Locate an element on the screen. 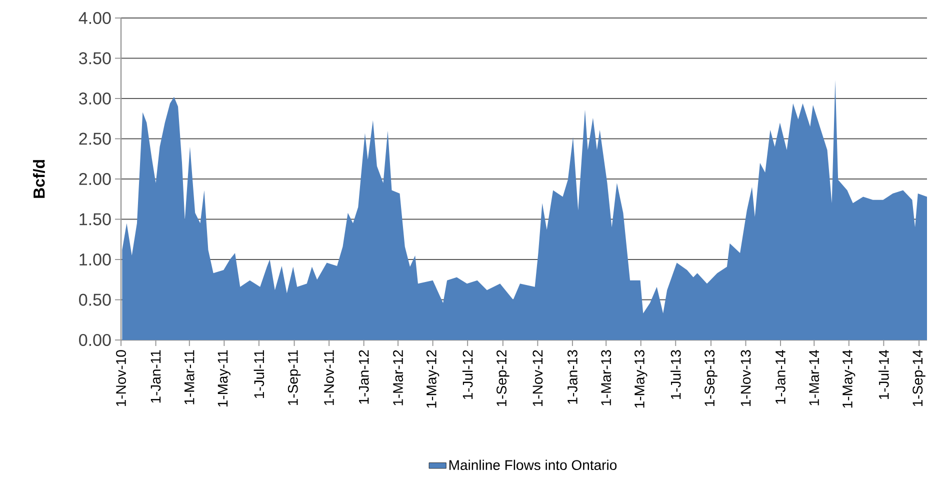 Image resolution: width=929 pixels, height=483 pixels. x-tick-label: 1-Jan-12 is located at coordinates (363, 377).